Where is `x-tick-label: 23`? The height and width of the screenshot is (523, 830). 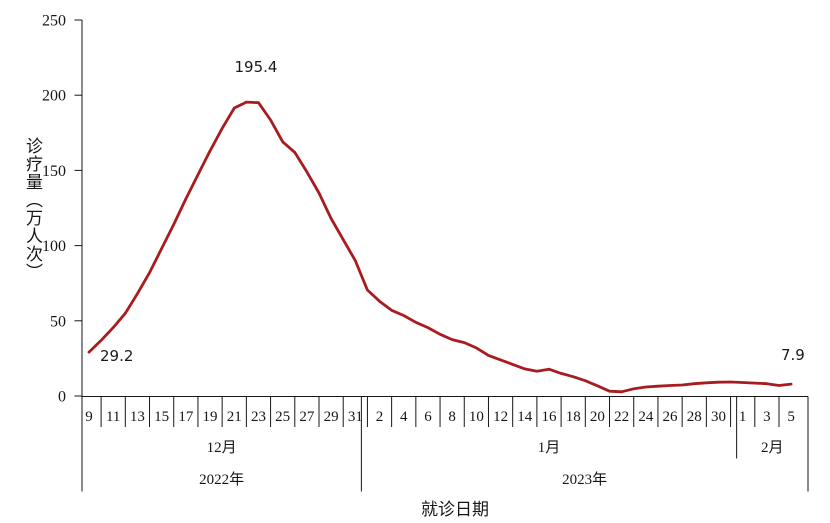
x-tick-label: 23 is located at coordinates (258, 417).